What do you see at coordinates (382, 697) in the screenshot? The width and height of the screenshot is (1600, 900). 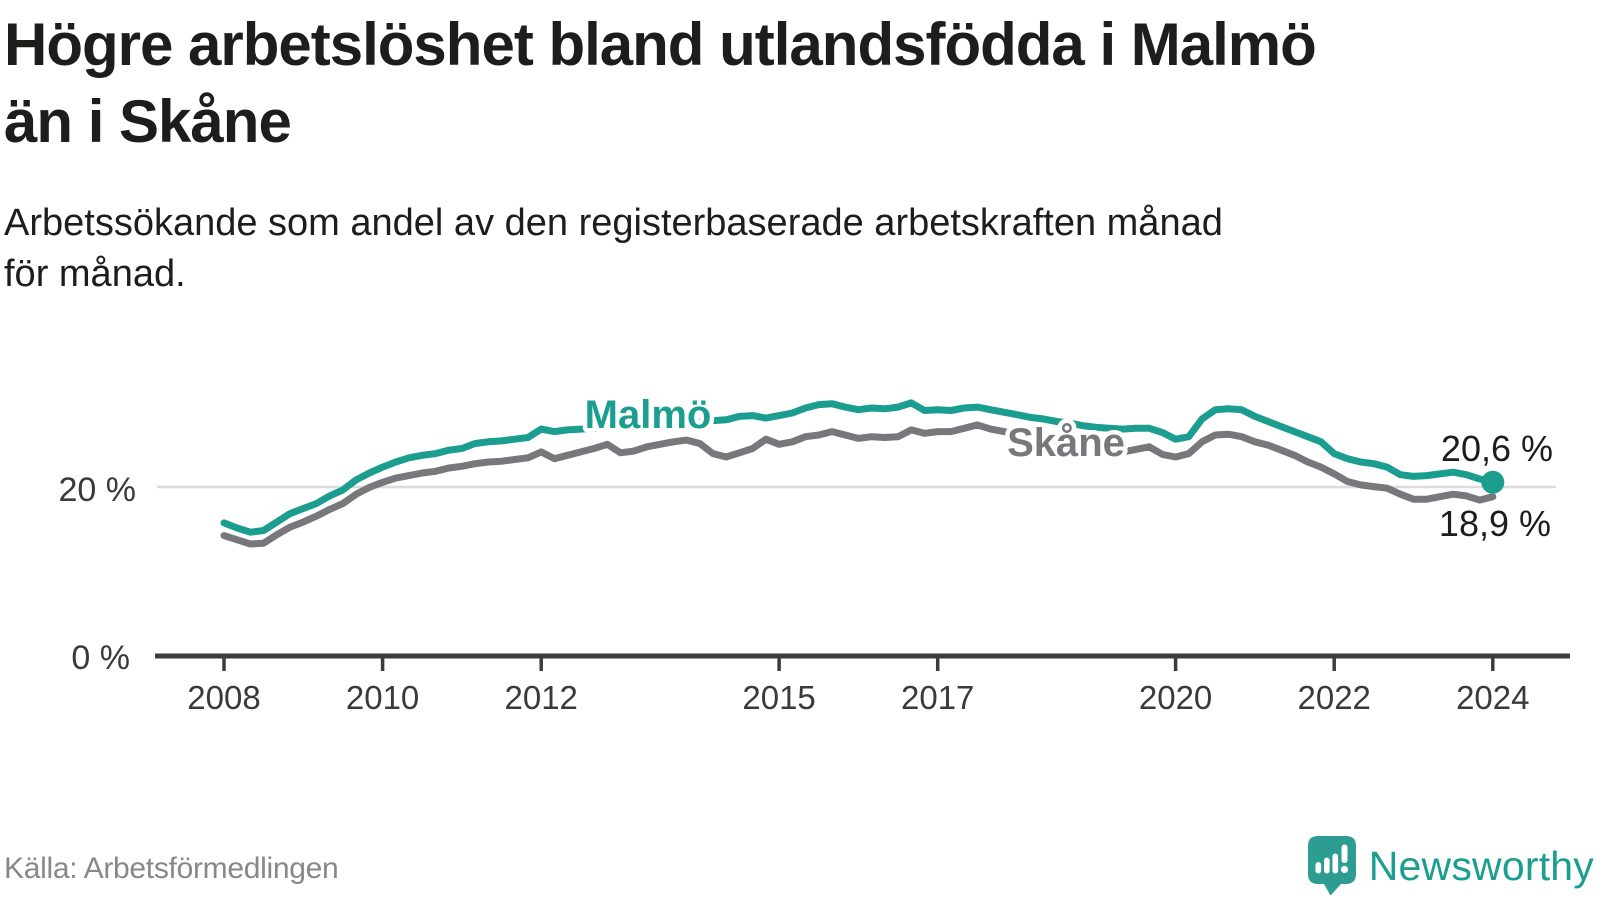 I see `x-tick-label: 2010` at bounding box center [382, 697].